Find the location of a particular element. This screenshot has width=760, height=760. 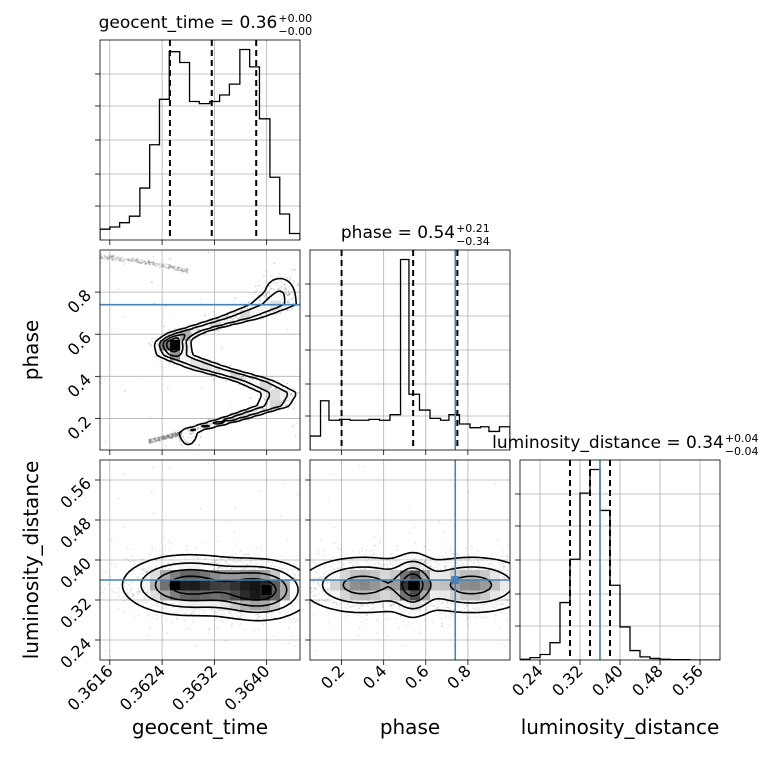

x-axis-label-geocent_time: geocent_time is located at coordinates (200, 727).